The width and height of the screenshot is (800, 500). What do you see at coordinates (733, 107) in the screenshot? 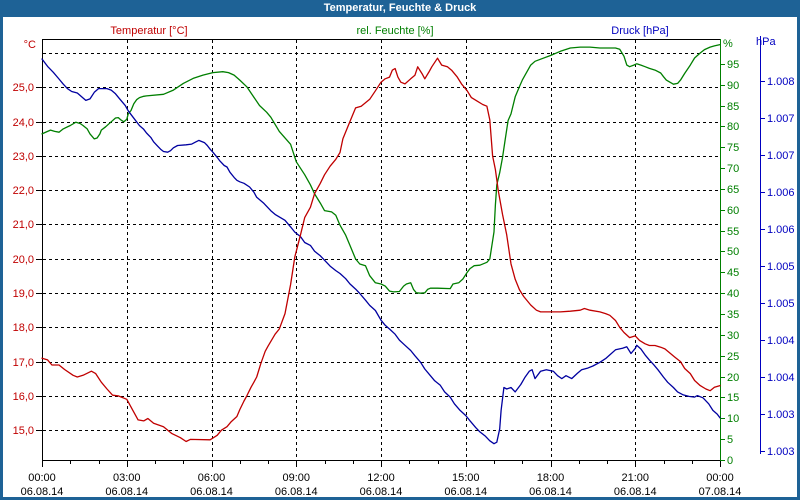
I see `humidity-tick-label: 85` at bounding box center [733, 107].